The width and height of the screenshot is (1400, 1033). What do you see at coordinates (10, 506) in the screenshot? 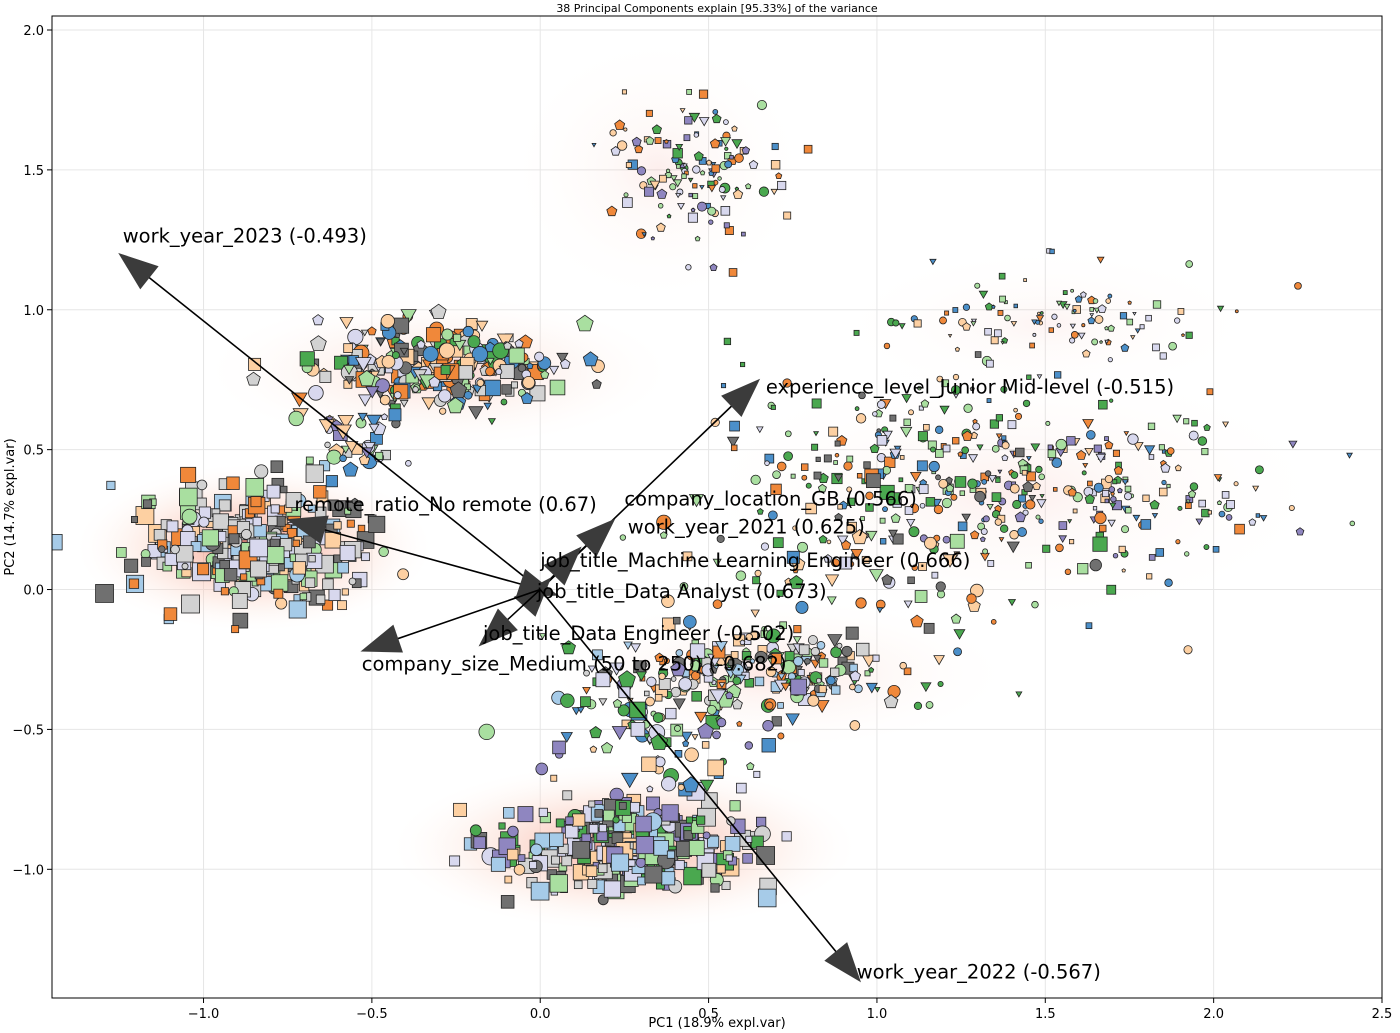
I see `y-axis-title: PC2 (14.7% expl.var)` at bounding box center [10, 506].